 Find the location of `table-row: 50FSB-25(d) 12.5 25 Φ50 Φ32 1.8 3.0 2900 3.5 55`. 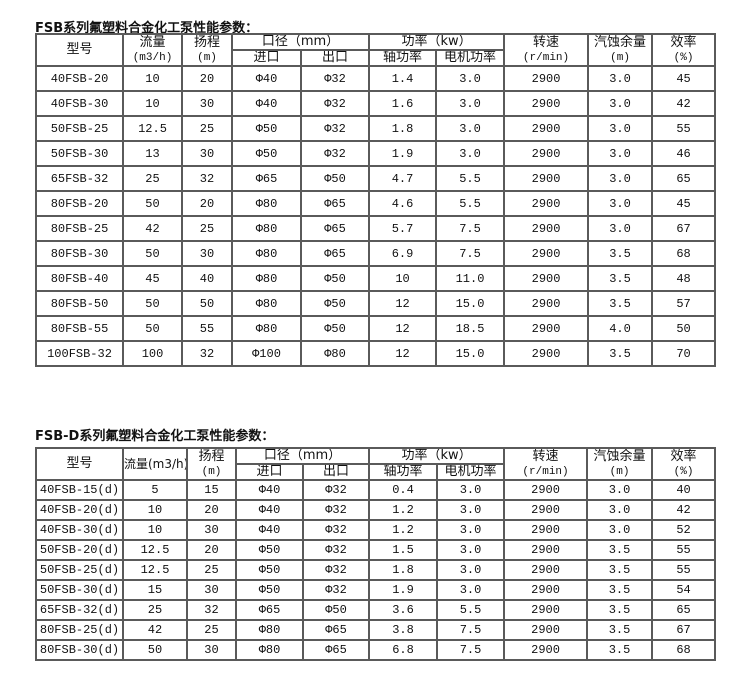

table-row: 50FSB-25(d) 12.5 25 Φ50 Φ32 1.8 3.0 2900 3.5 55 is located at coordinates (376, 570).